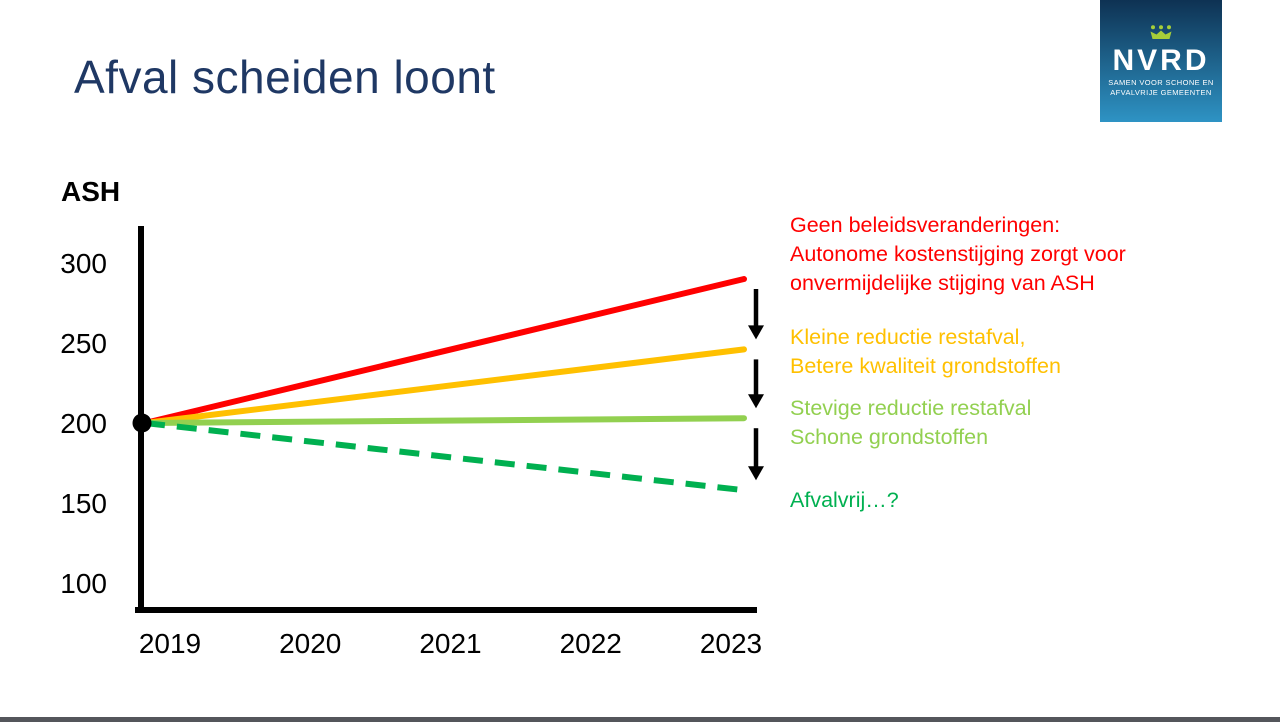  What do you see at coordinates (1161, 92) in the screenshot?
I see `logo-tagline-line2: AFVALVRIJE GEMEENTEN` at bounding box center [1161, 92].